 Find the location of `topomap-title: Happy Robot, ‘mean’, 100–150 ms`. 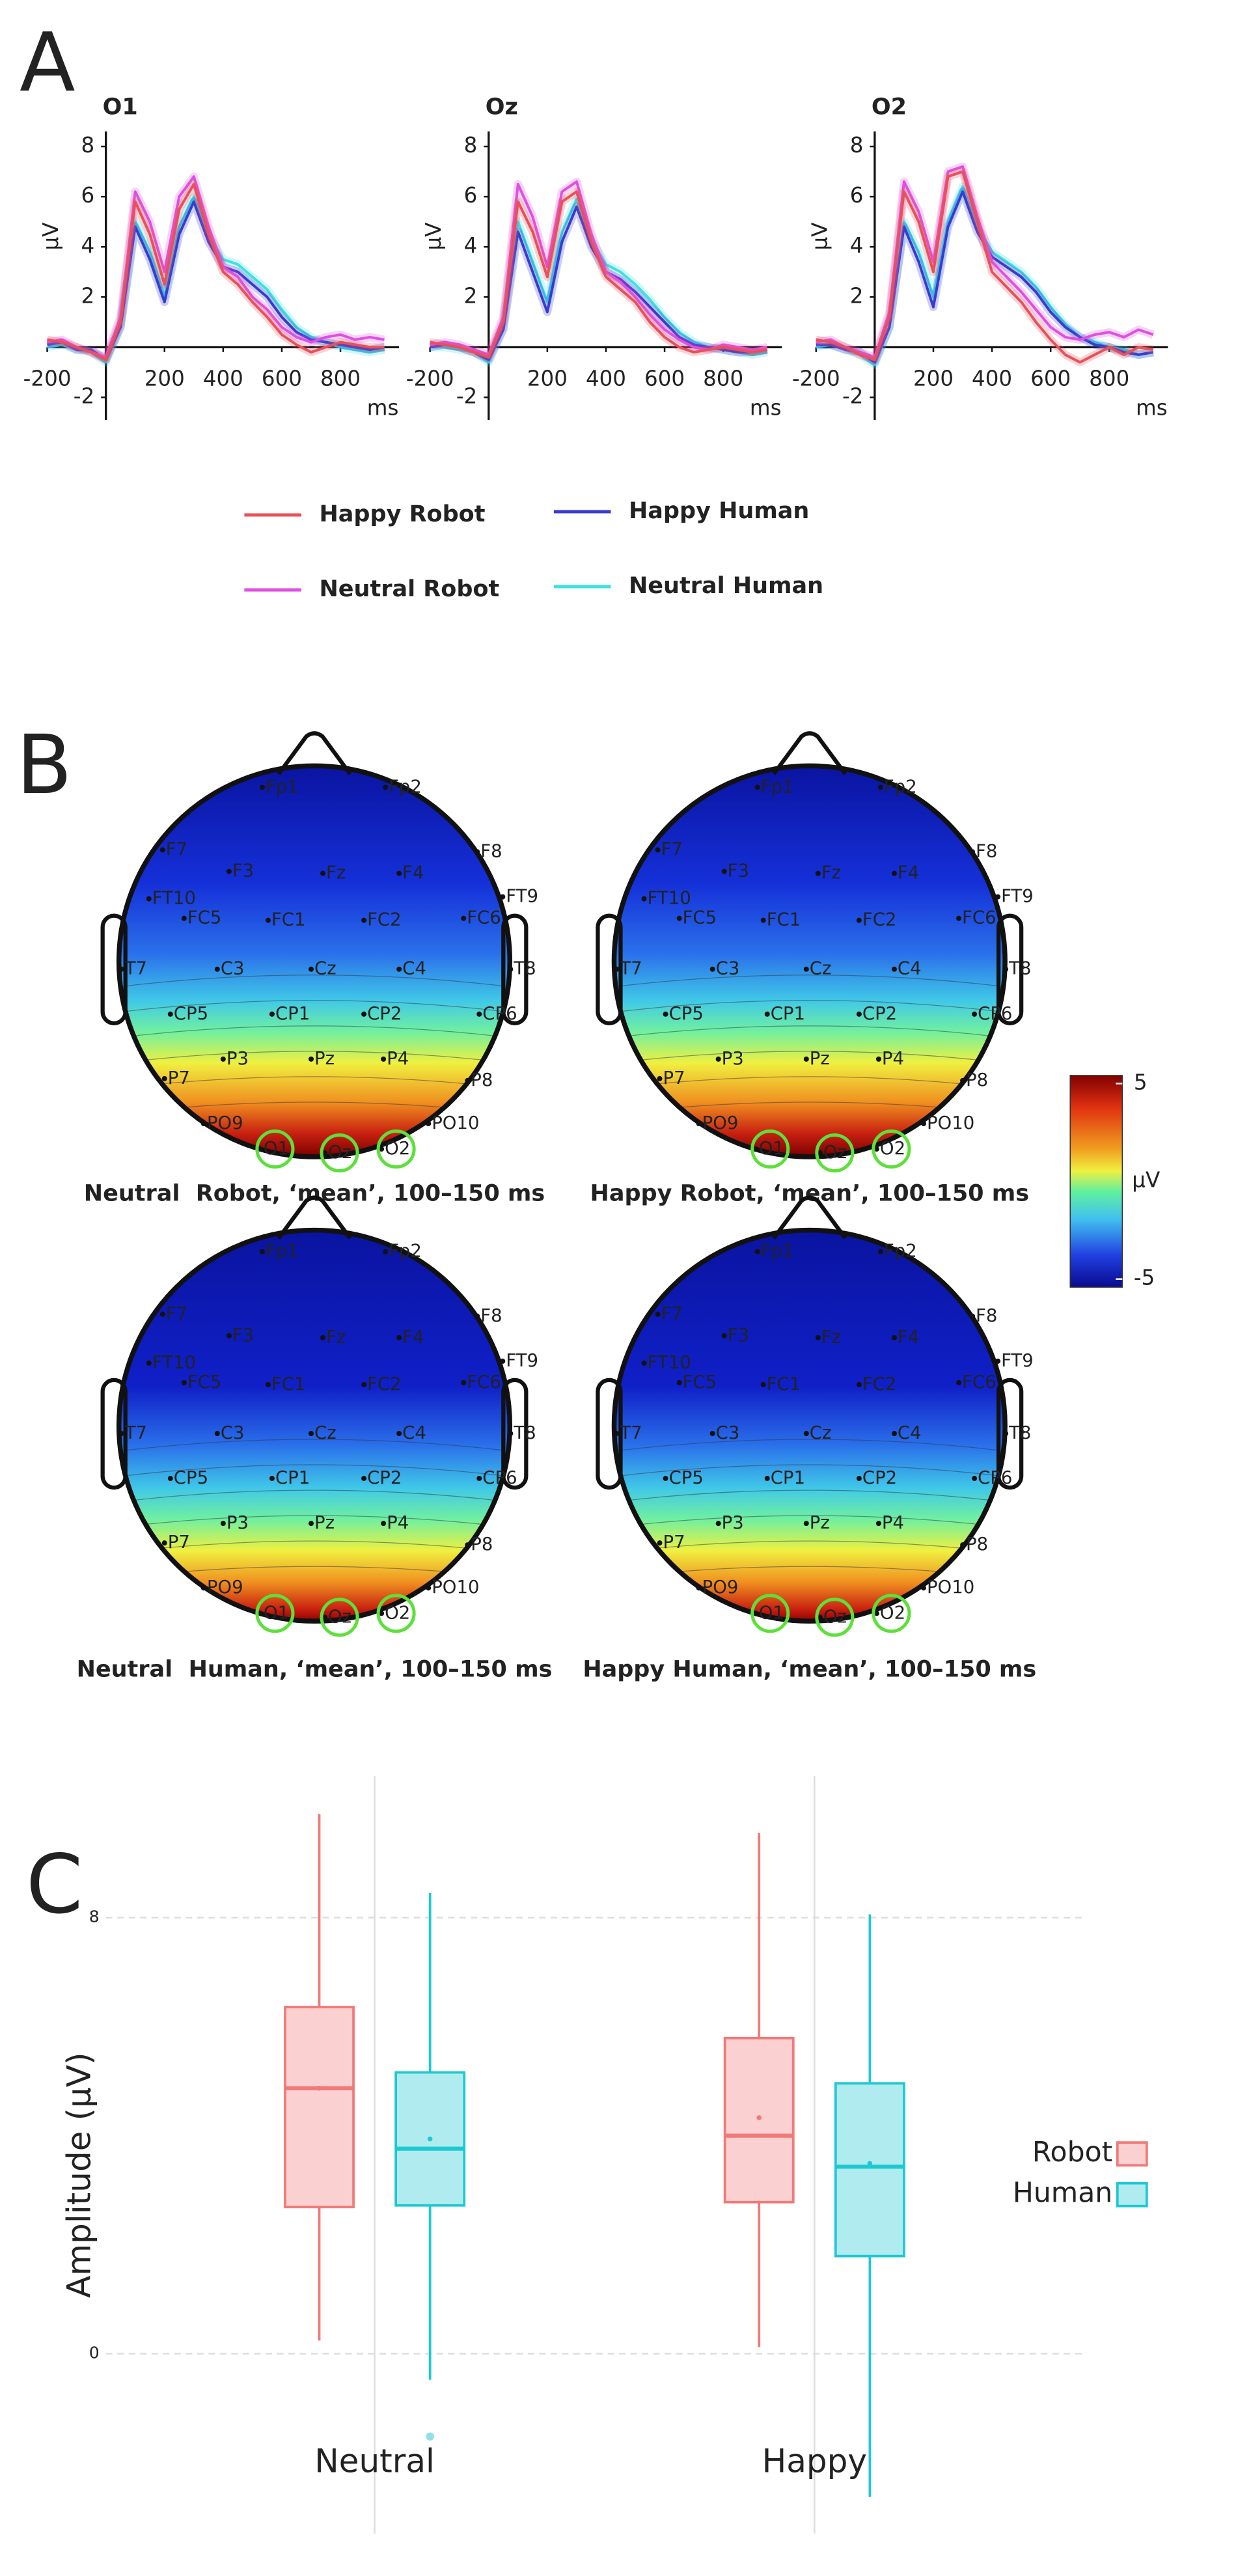

topomap-title: Happy Robot, ‘mean’, 100–150 ms is located at coordinates (810, 1193).